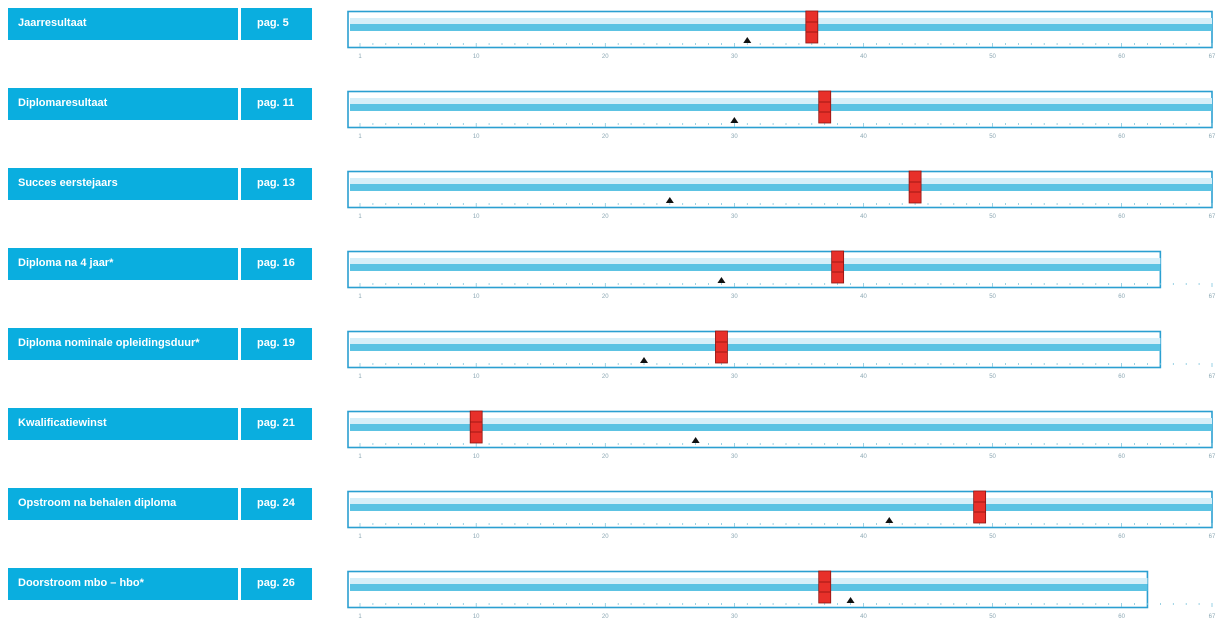 This screenshot has width=1219, height=628. I want to click on indicator-row: Jaarresultaat pag. 5 1 10 20 30 40 50 60 67, so click(609, 38).